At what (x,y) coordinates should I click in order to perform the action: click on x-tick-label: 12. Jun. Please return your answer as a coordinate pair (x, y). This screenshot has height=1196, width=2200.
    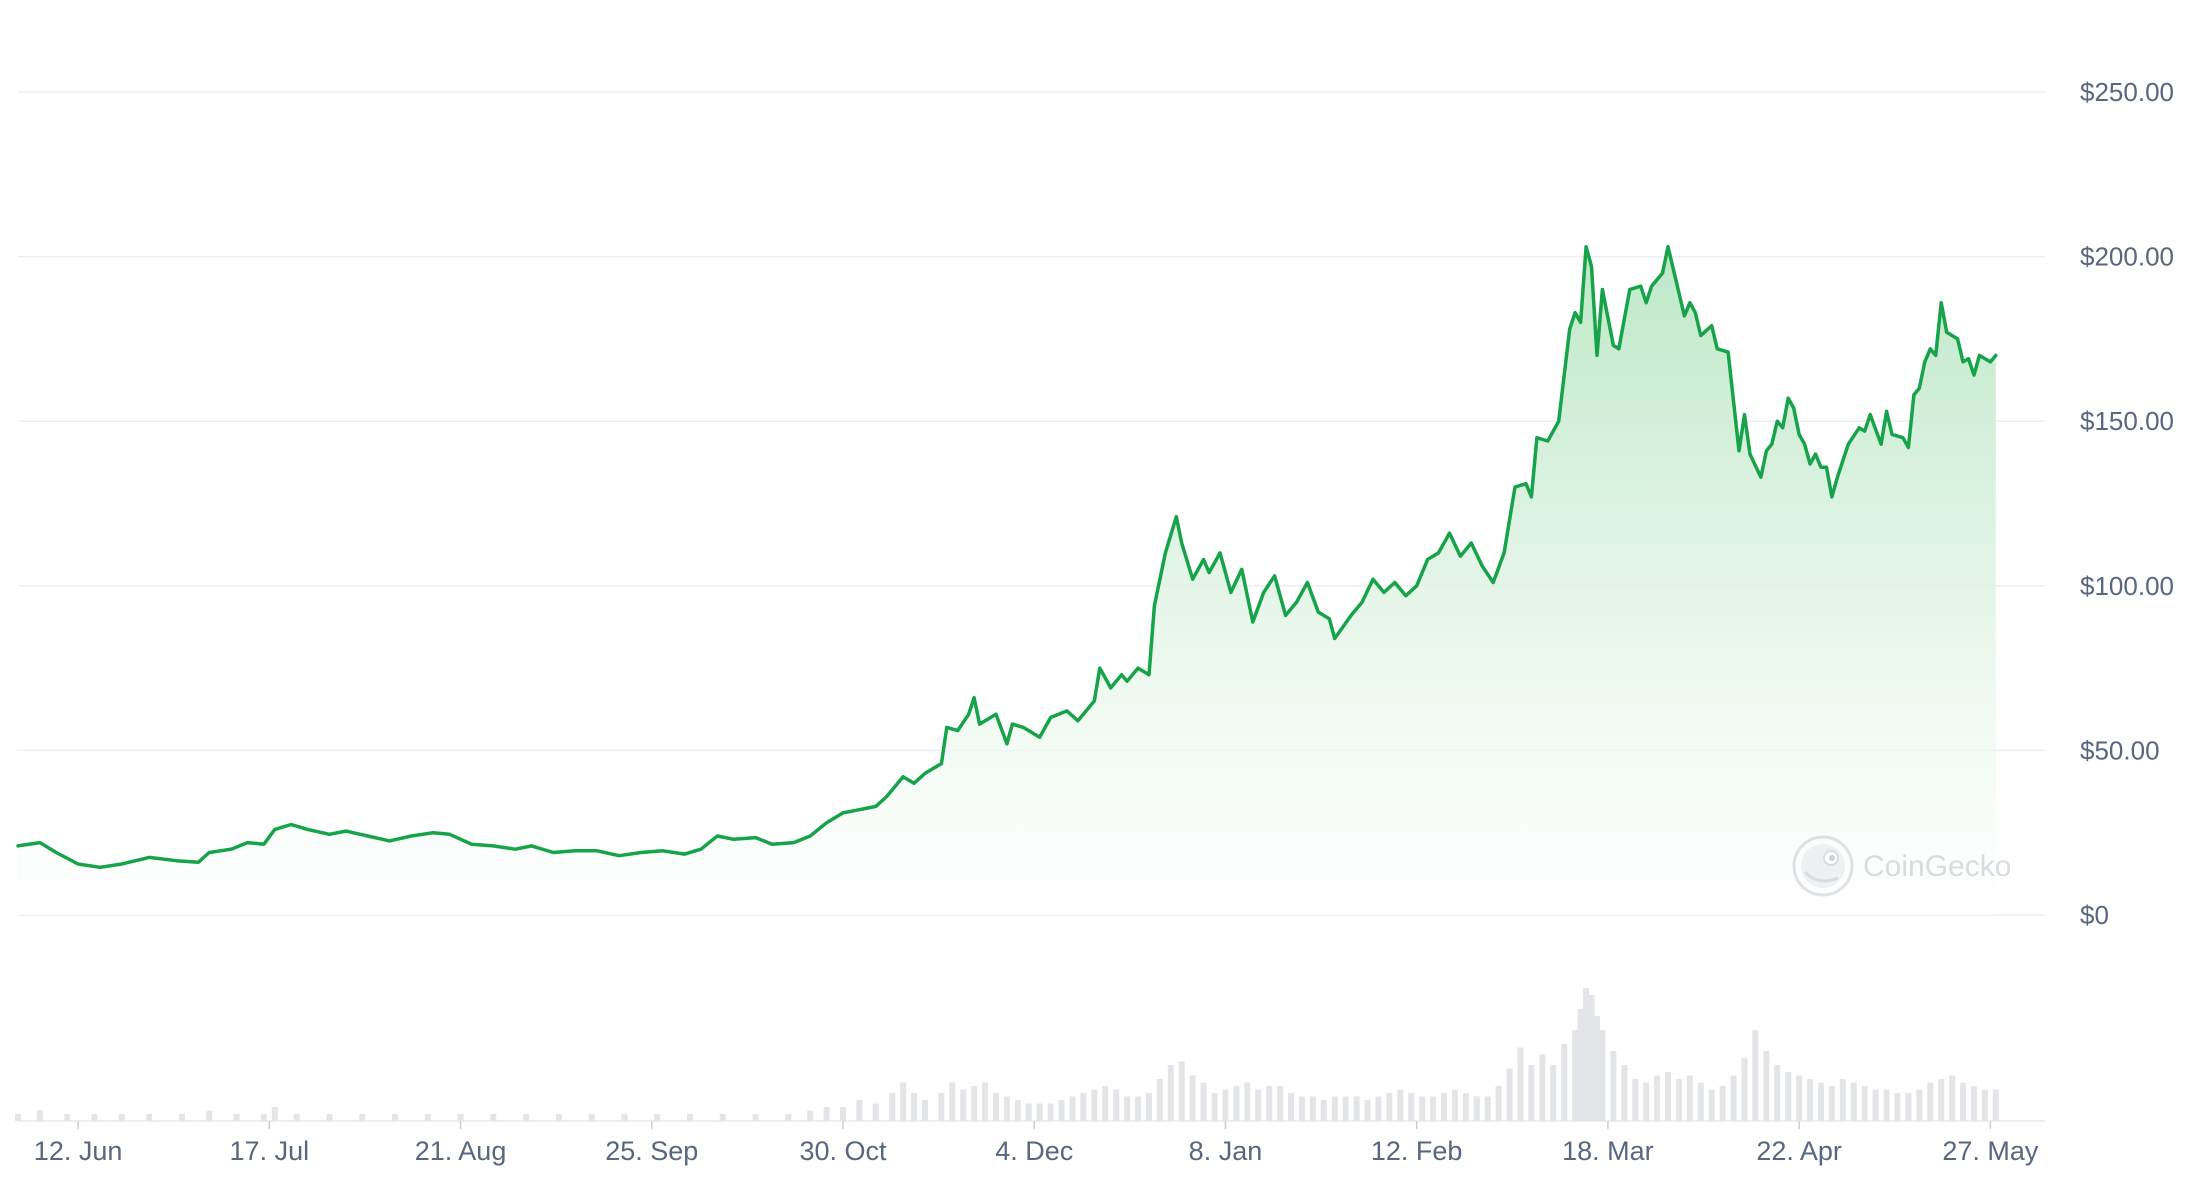
    Looking at the image, I should click on (78, 1151).